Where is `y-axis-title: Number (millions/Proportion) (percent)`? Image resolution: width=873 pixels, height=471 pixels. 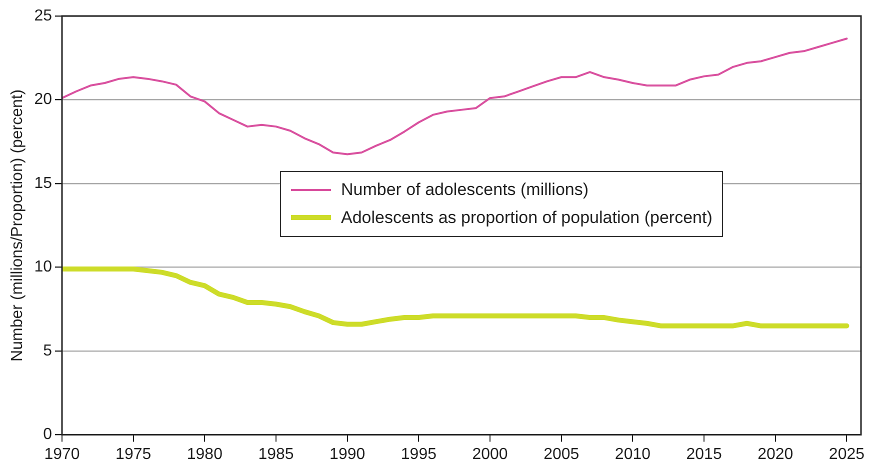
y-axis-title: Number (millions/Proportion) (percent) is located at coordinates (17, 225).